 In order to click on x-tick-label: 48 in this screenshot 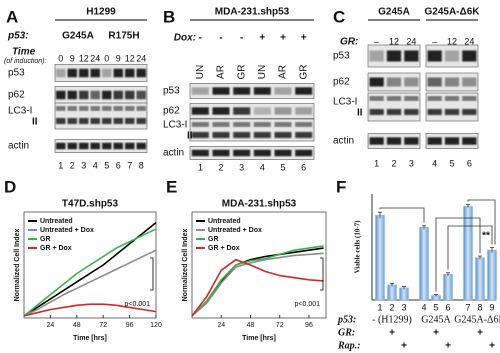, I will do `click(77, 325)`.